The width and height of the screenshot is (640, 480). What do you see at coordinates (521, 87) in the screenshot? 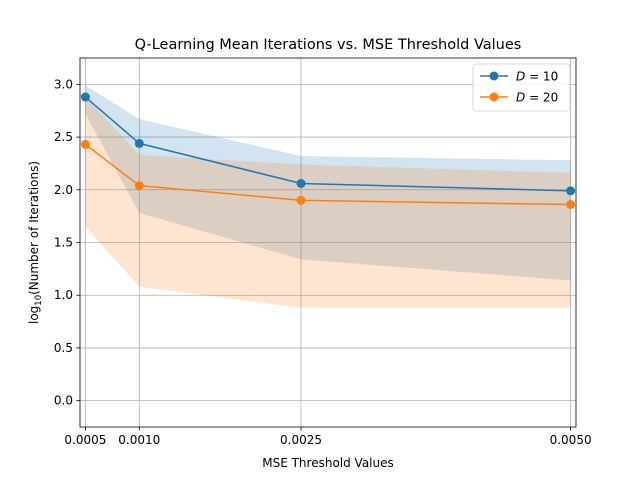
I see `legend: D = 10 D = 20` at bounding box center [521, 87].